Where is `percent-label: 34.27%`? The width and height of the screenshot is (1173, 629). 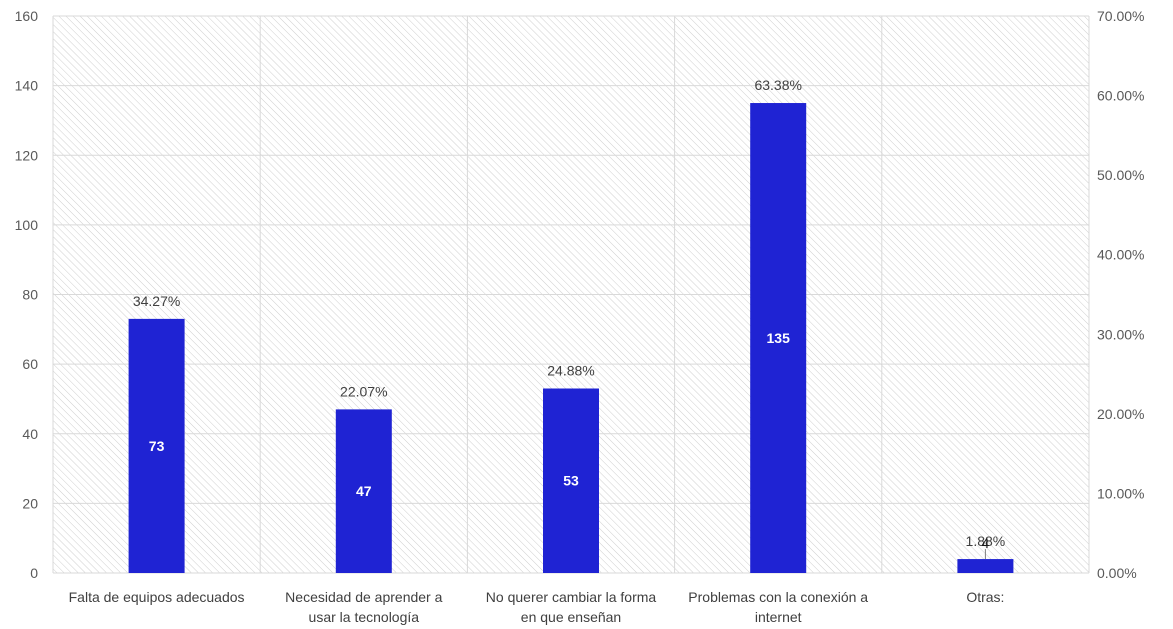
percent-label: 34.27% is located at coordinates (156, 301).